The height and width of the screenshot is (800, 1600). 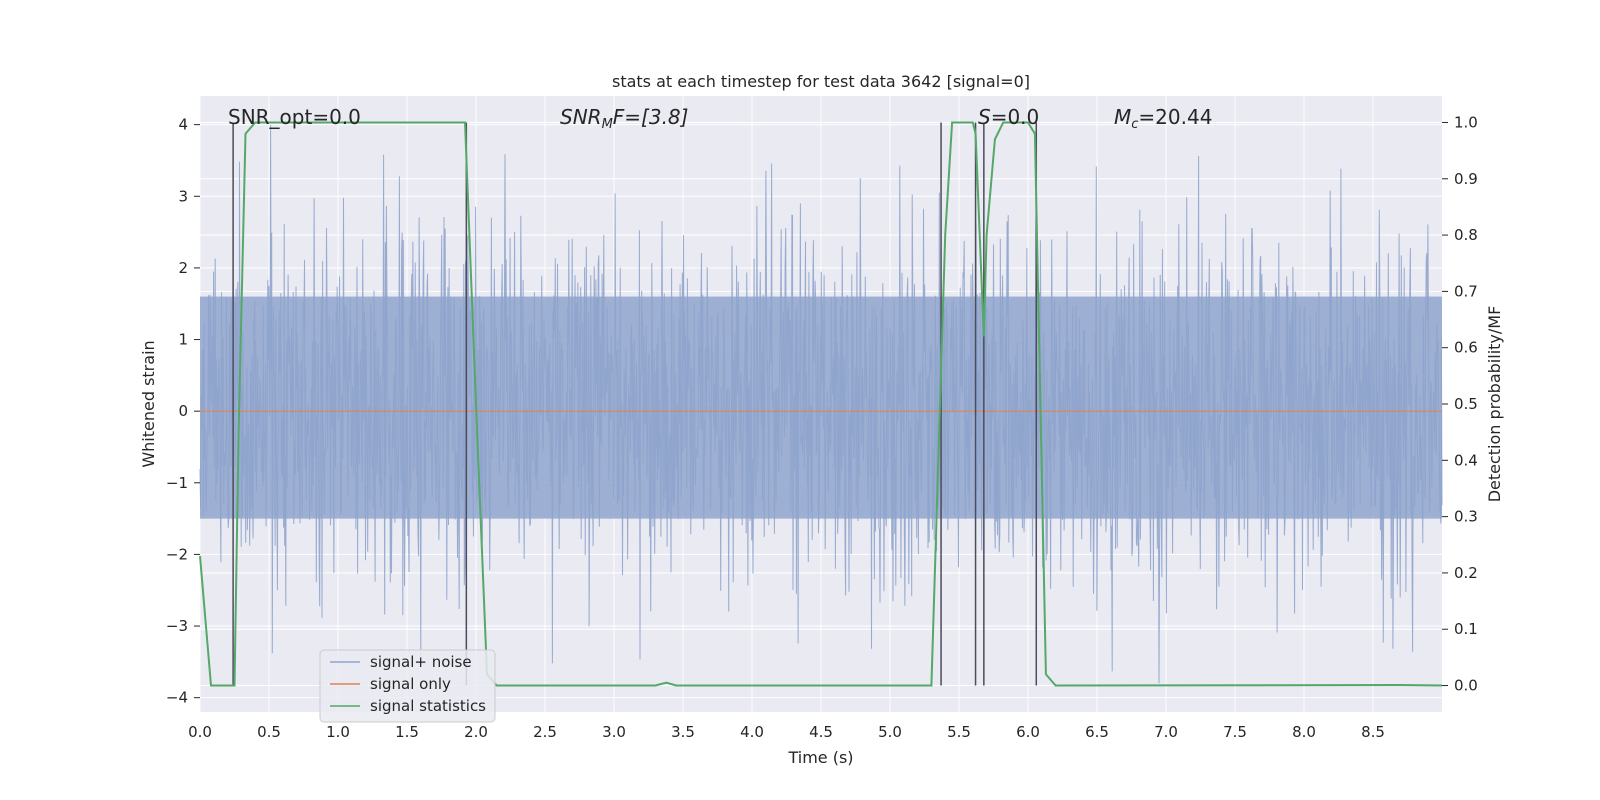 What do you see at coordinates (1304, 732) in the screenshot?
I see `x-tick-label: 8.0` at bounding box center [1304, 732].